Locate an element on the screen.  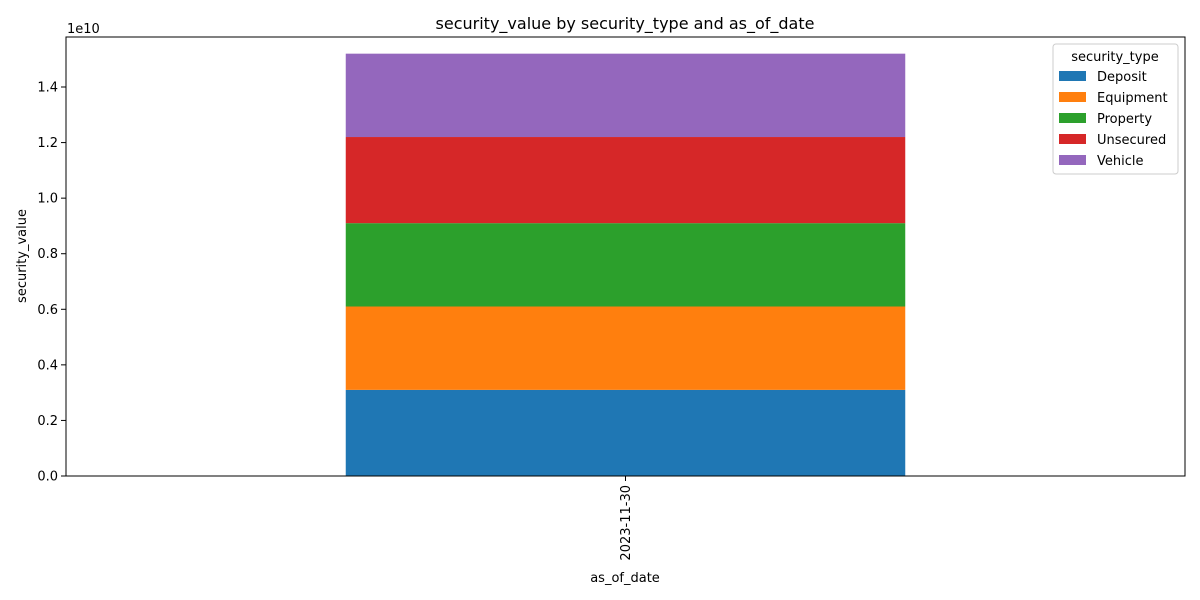
legend-items: Deposit Equipment Property Unsecured Vehicle is located at coordinates (1113, 119).